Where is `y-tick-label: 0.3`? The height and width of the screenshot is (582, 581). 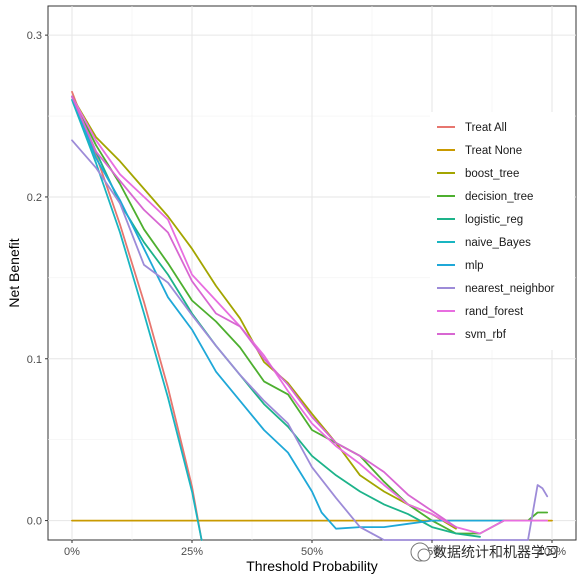
y-tick-label: 0.3 is located at coordinates (34, 36).